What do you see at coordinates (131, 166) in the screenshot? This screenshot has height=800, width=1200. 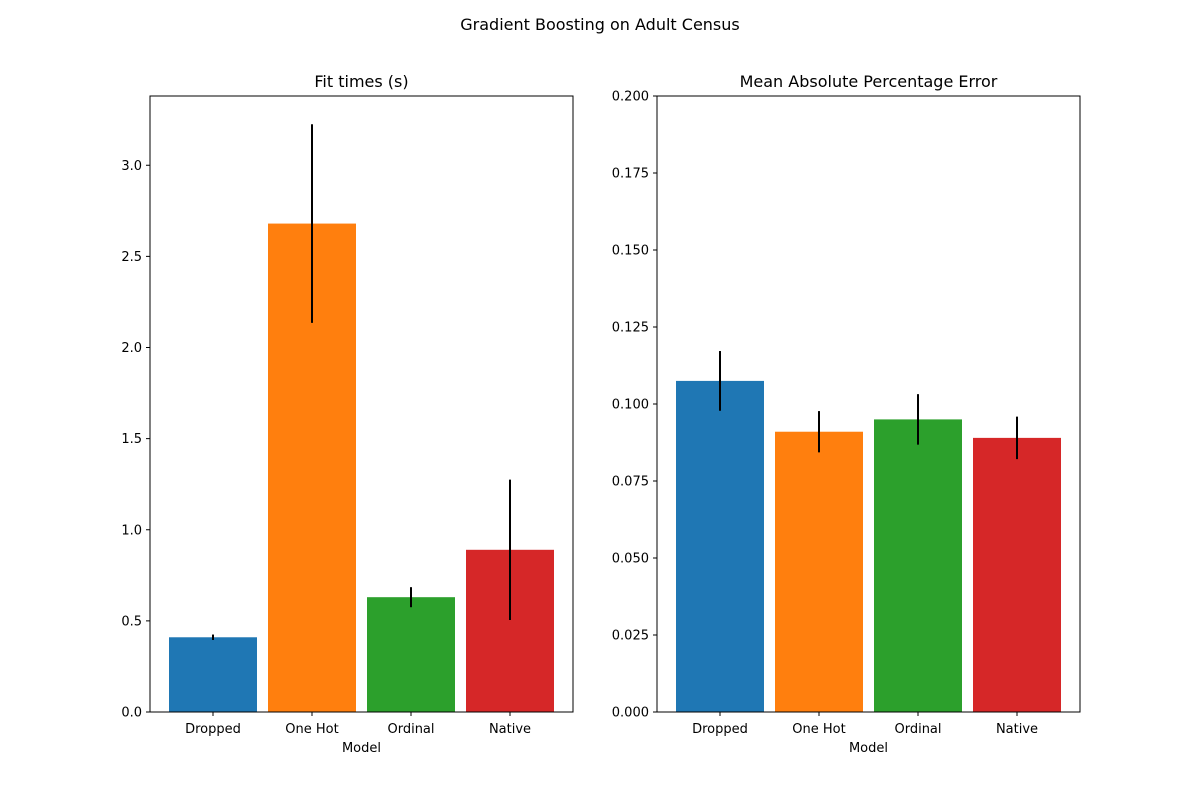 I see `fit-times-y-tick-label: 3.0` at bounding box center [131, 166].